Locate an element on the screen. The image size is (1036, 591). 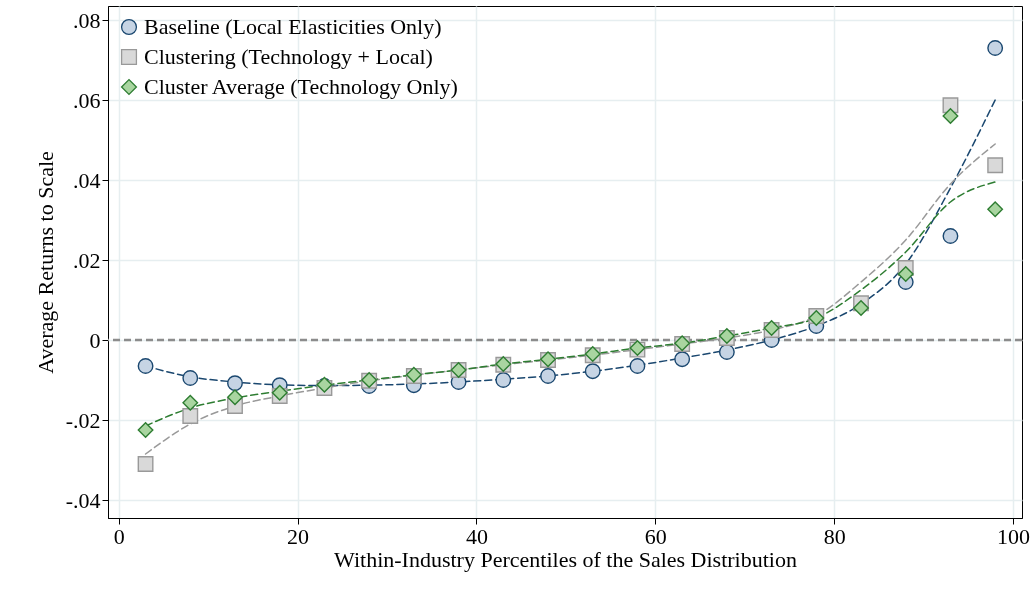
x-tick-label: 20 is located at coordinates (298, 536).